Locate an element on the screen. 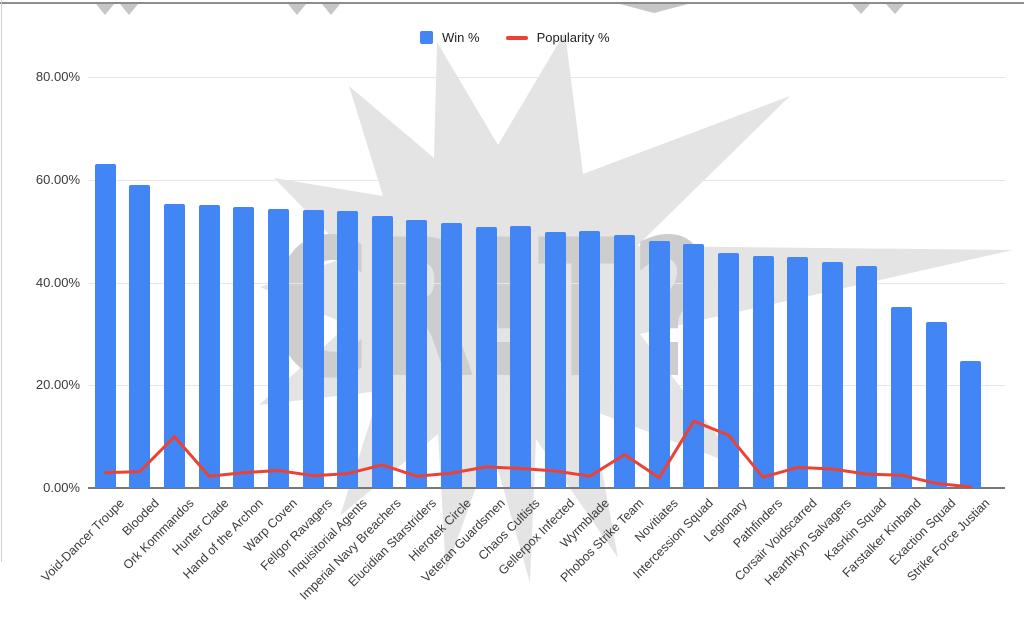  legend-popularity-line-icon is located at coordinates (516, 37).